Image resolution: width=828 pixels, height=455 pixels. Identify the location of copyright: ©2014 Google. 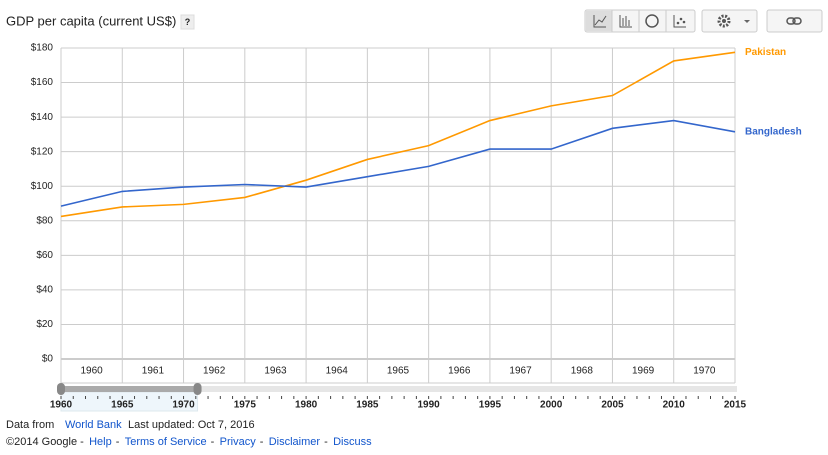
(41, 442).